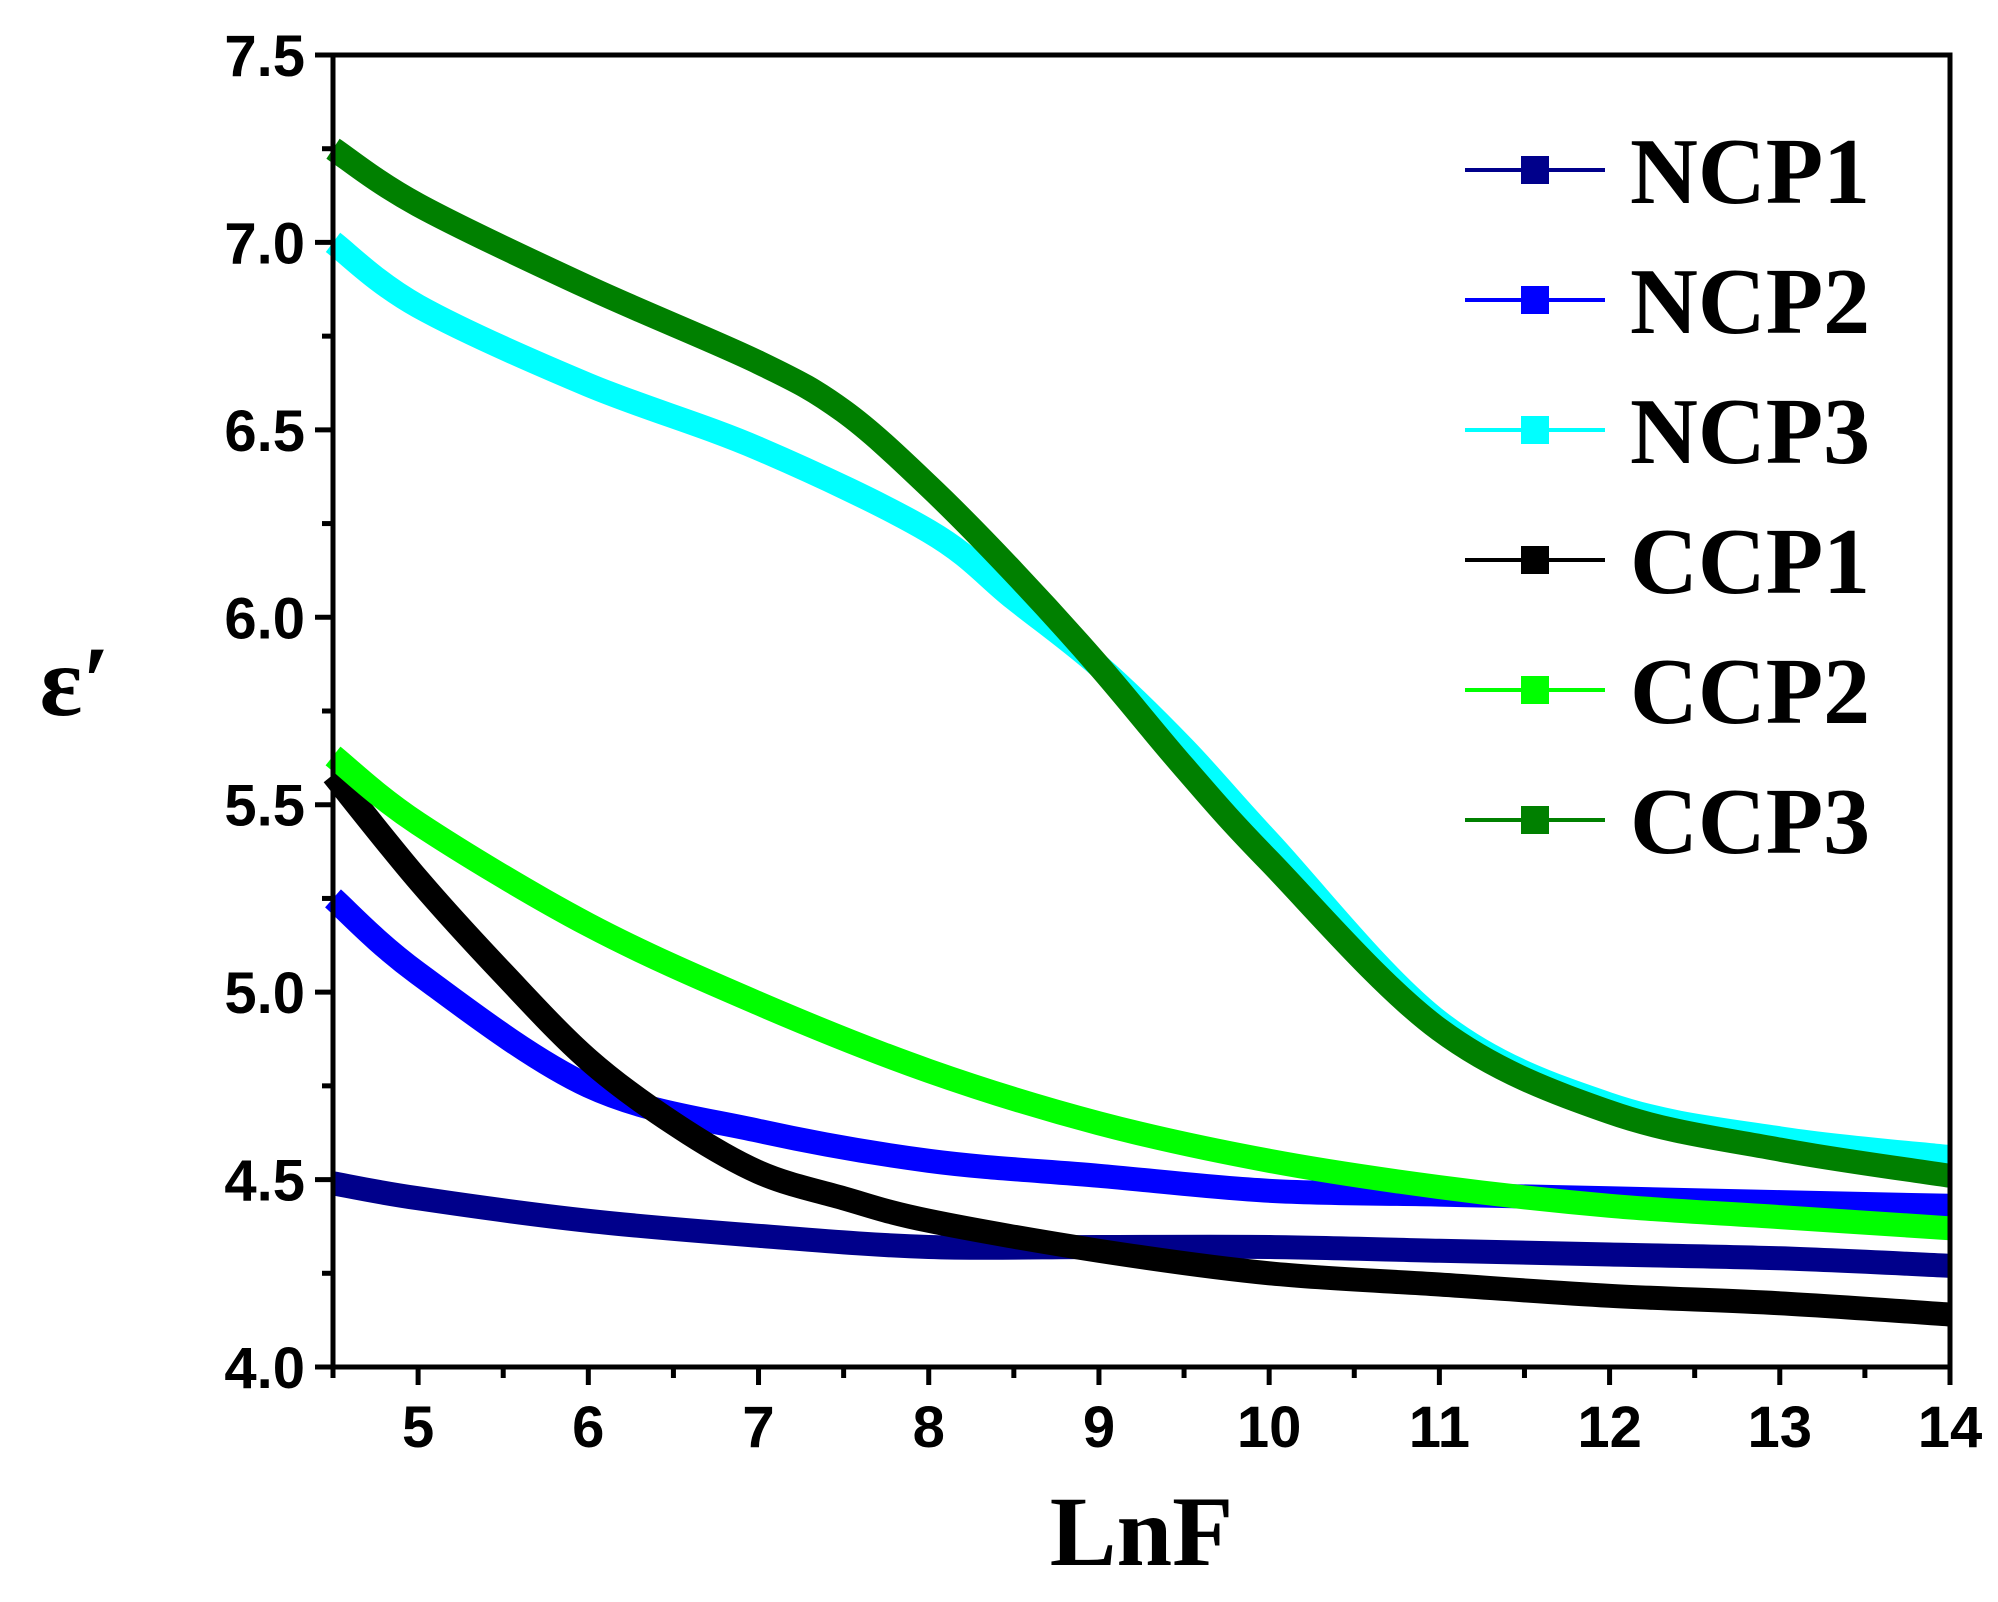  Describe the element at coordinates (1141, 1531) in the screenshot. I see `x-axis-title: LnF` at that location.